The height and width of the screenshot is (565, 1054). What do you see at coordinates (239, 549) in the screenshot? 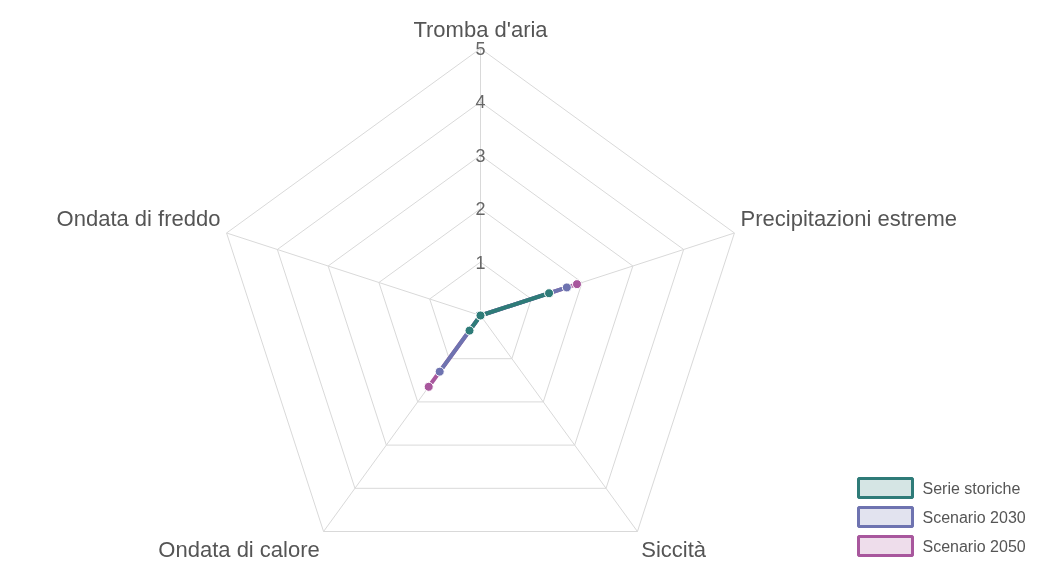
I see `spoke-label: Ondata di calore` at bounding box center [239, 549].